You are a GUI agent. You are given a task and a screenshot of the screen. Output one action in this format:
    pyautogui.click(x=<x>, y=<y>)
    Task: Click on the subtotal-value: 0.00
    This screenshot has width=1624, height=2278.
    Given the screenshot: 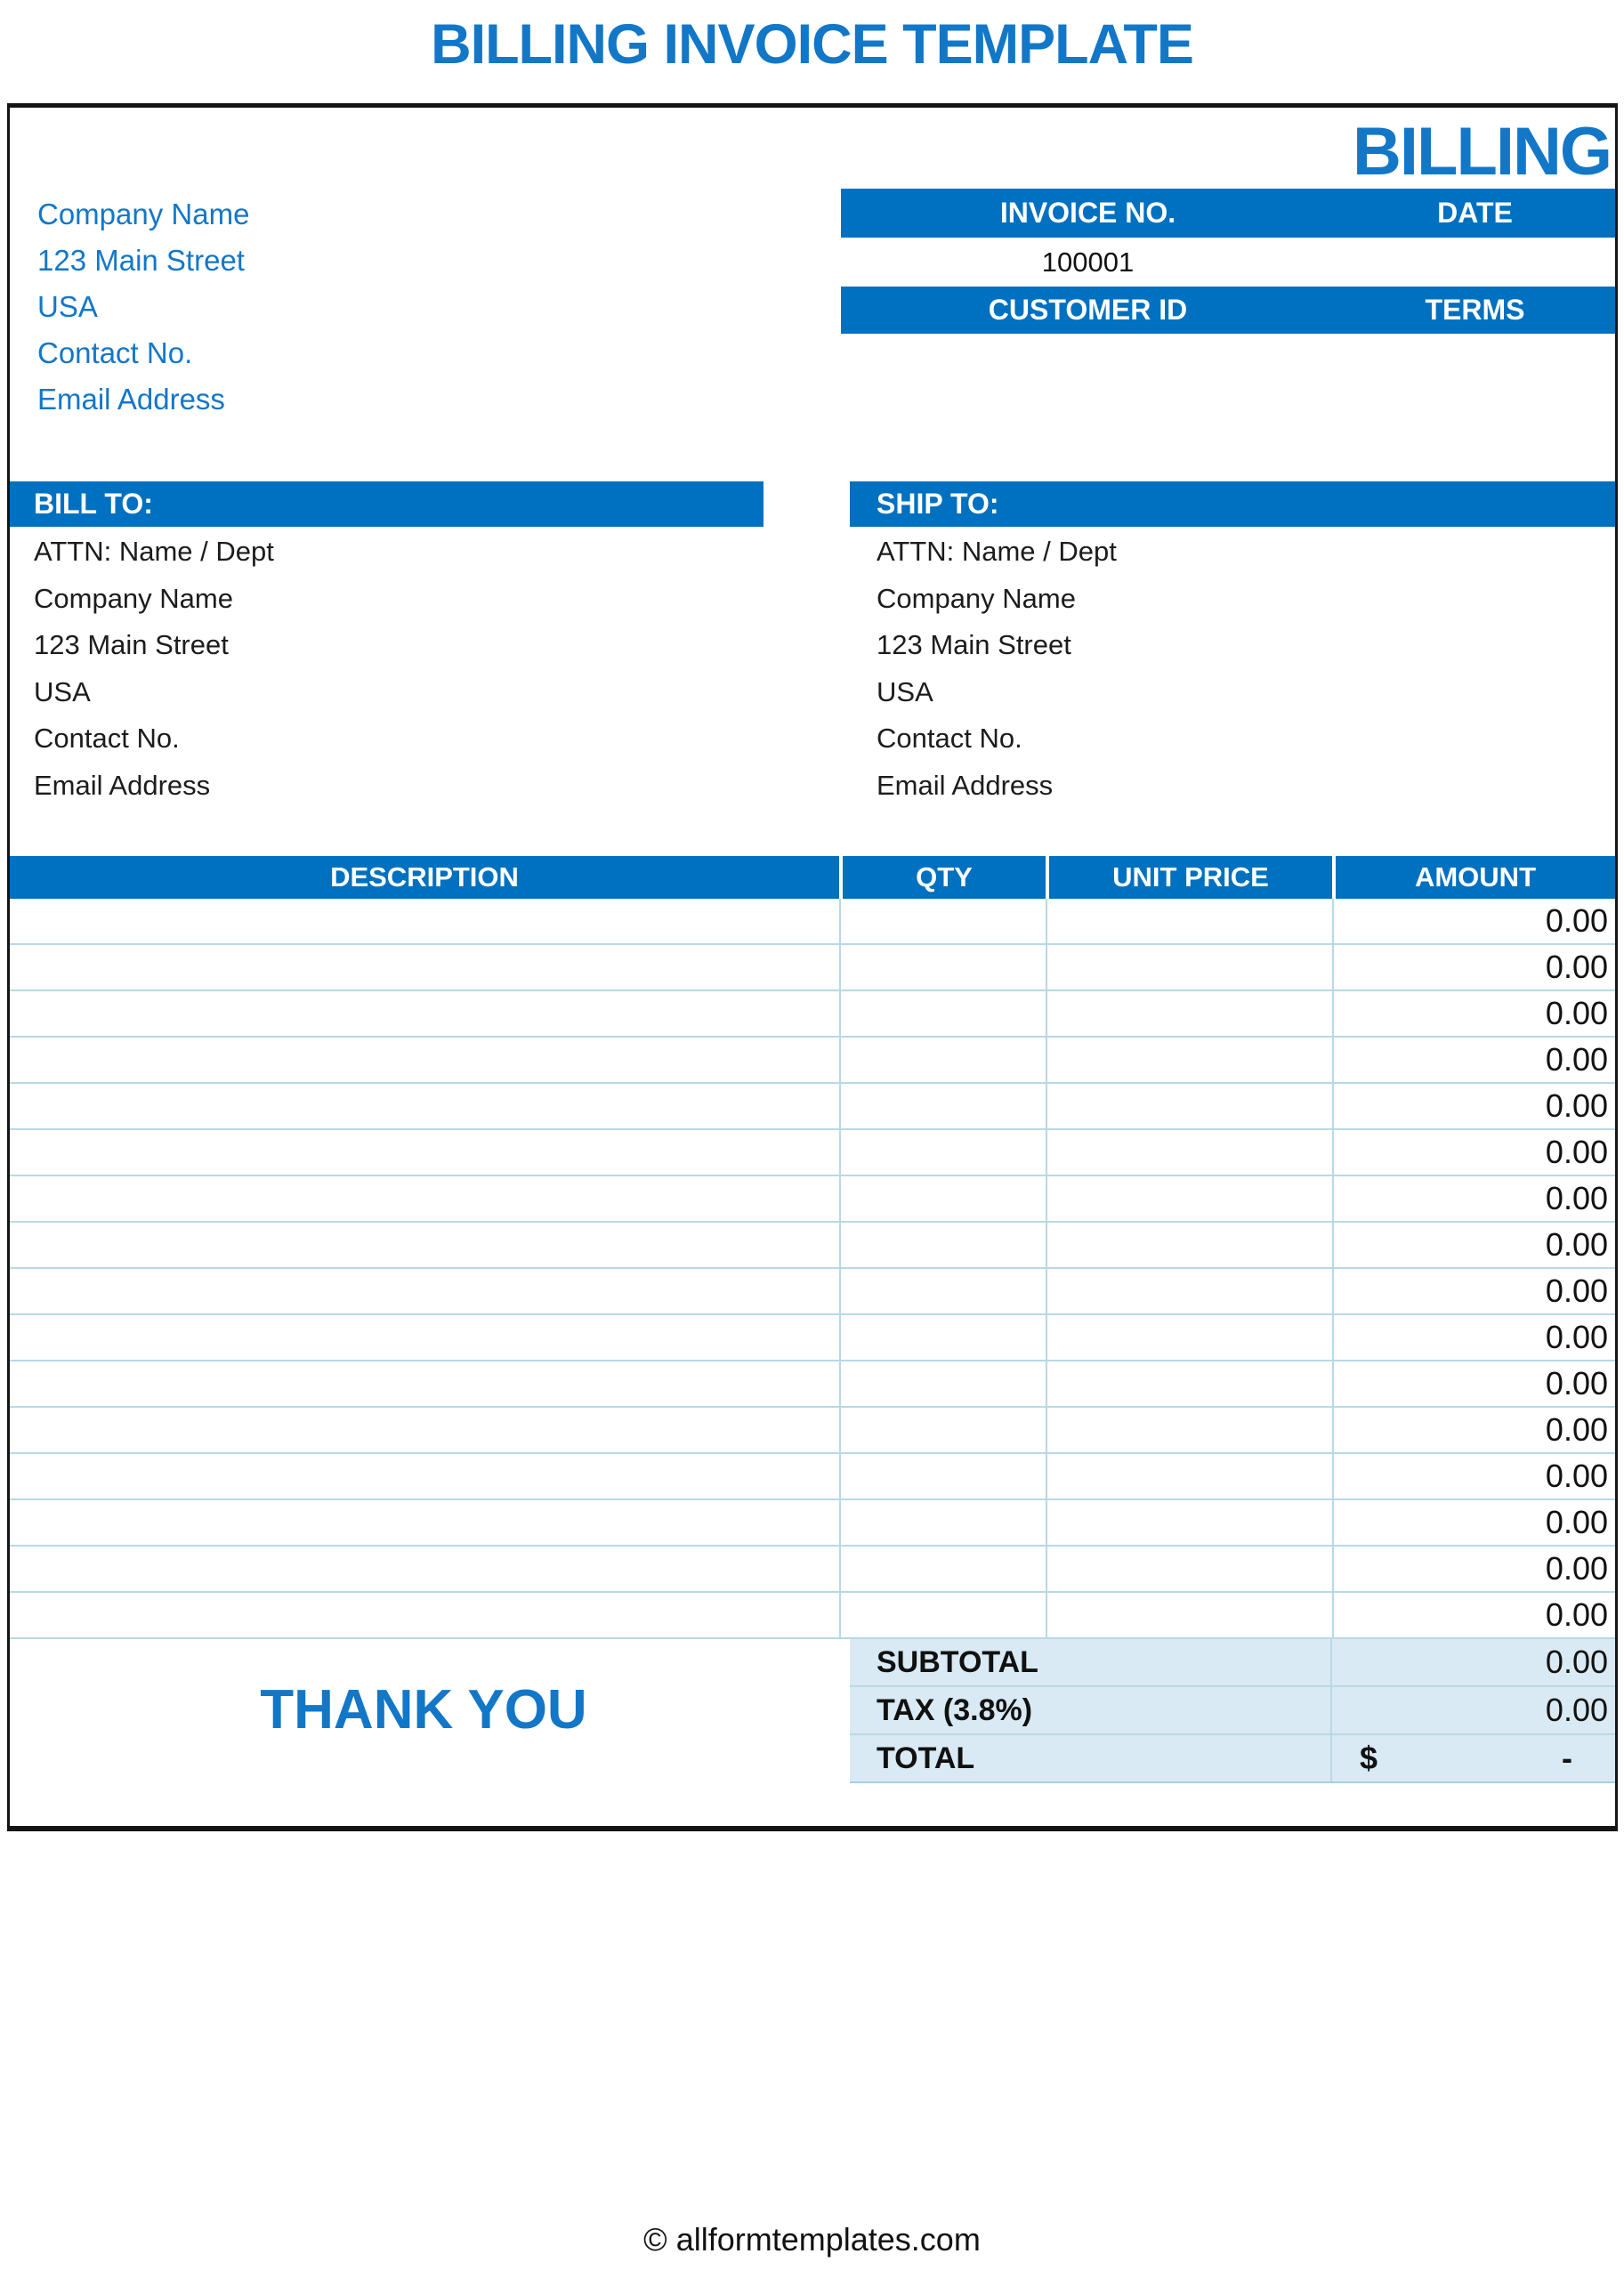 What is the action you would take?
    pyautogui.click(x=1577, y=1662)
    